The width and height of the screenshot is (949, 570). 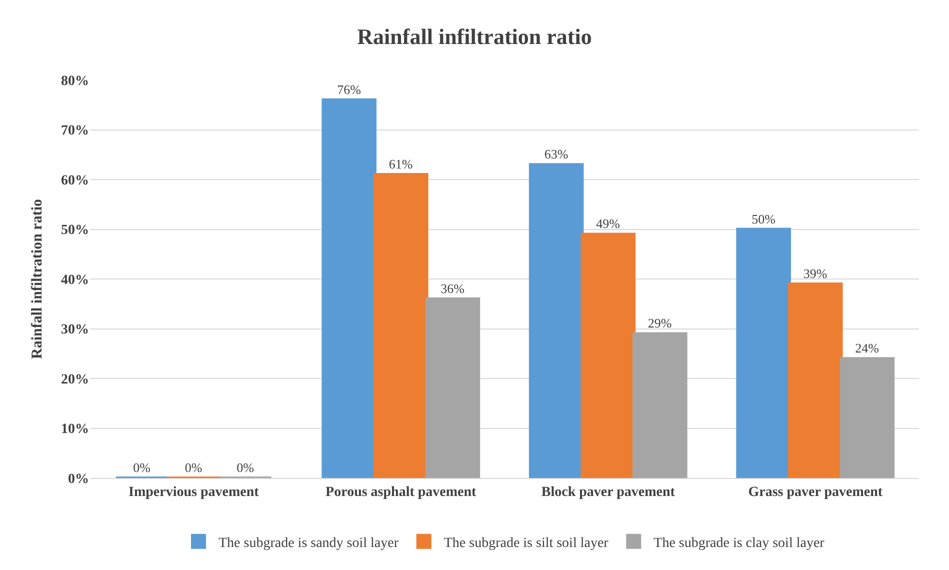 I want to click on x-tick-label: Impervious pavement, so click(x=194, y=492).